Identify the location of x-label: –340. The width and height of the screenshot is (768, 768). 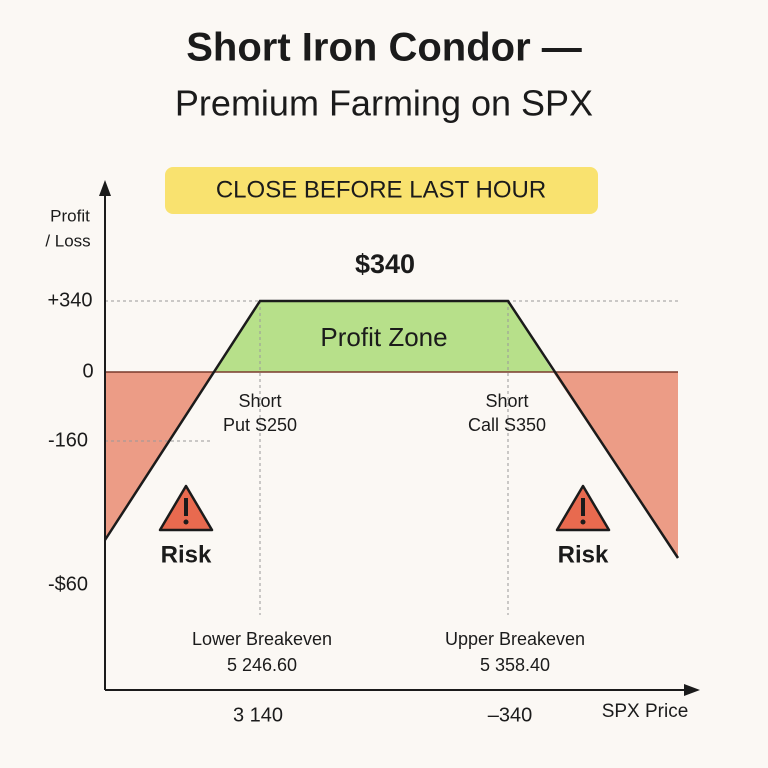
(510, 715).